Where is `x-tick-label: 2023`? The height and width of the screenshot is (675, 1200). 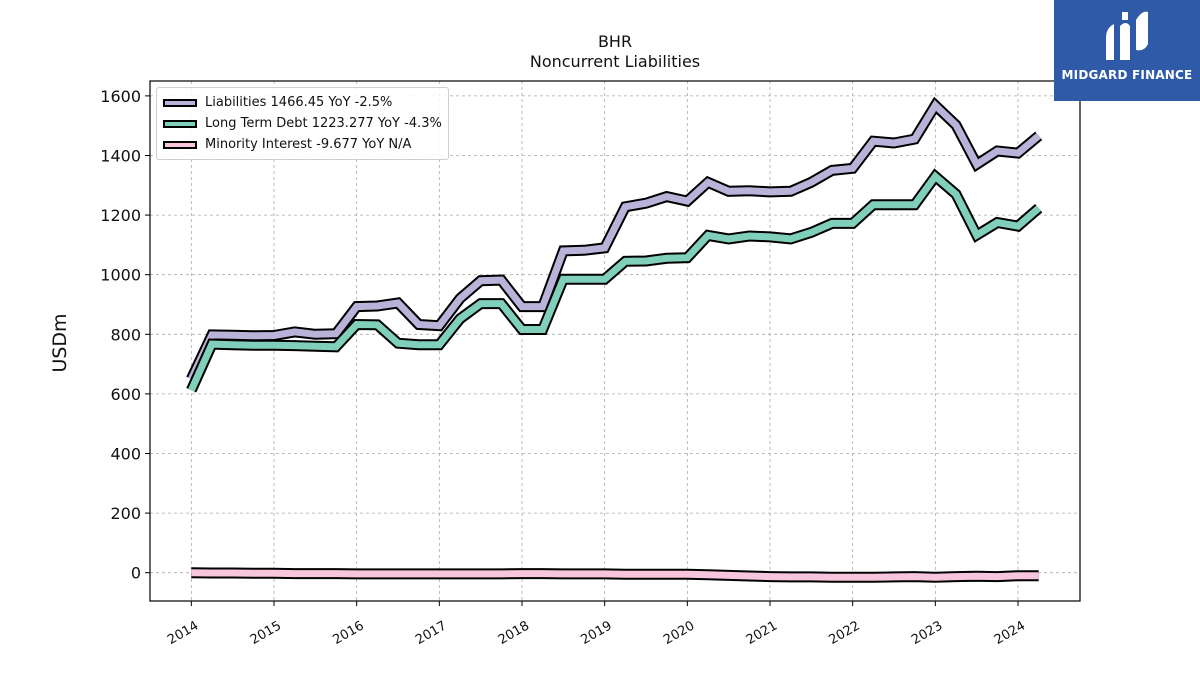 x-tick-label: 2023 is located at coordinates (927, 633).